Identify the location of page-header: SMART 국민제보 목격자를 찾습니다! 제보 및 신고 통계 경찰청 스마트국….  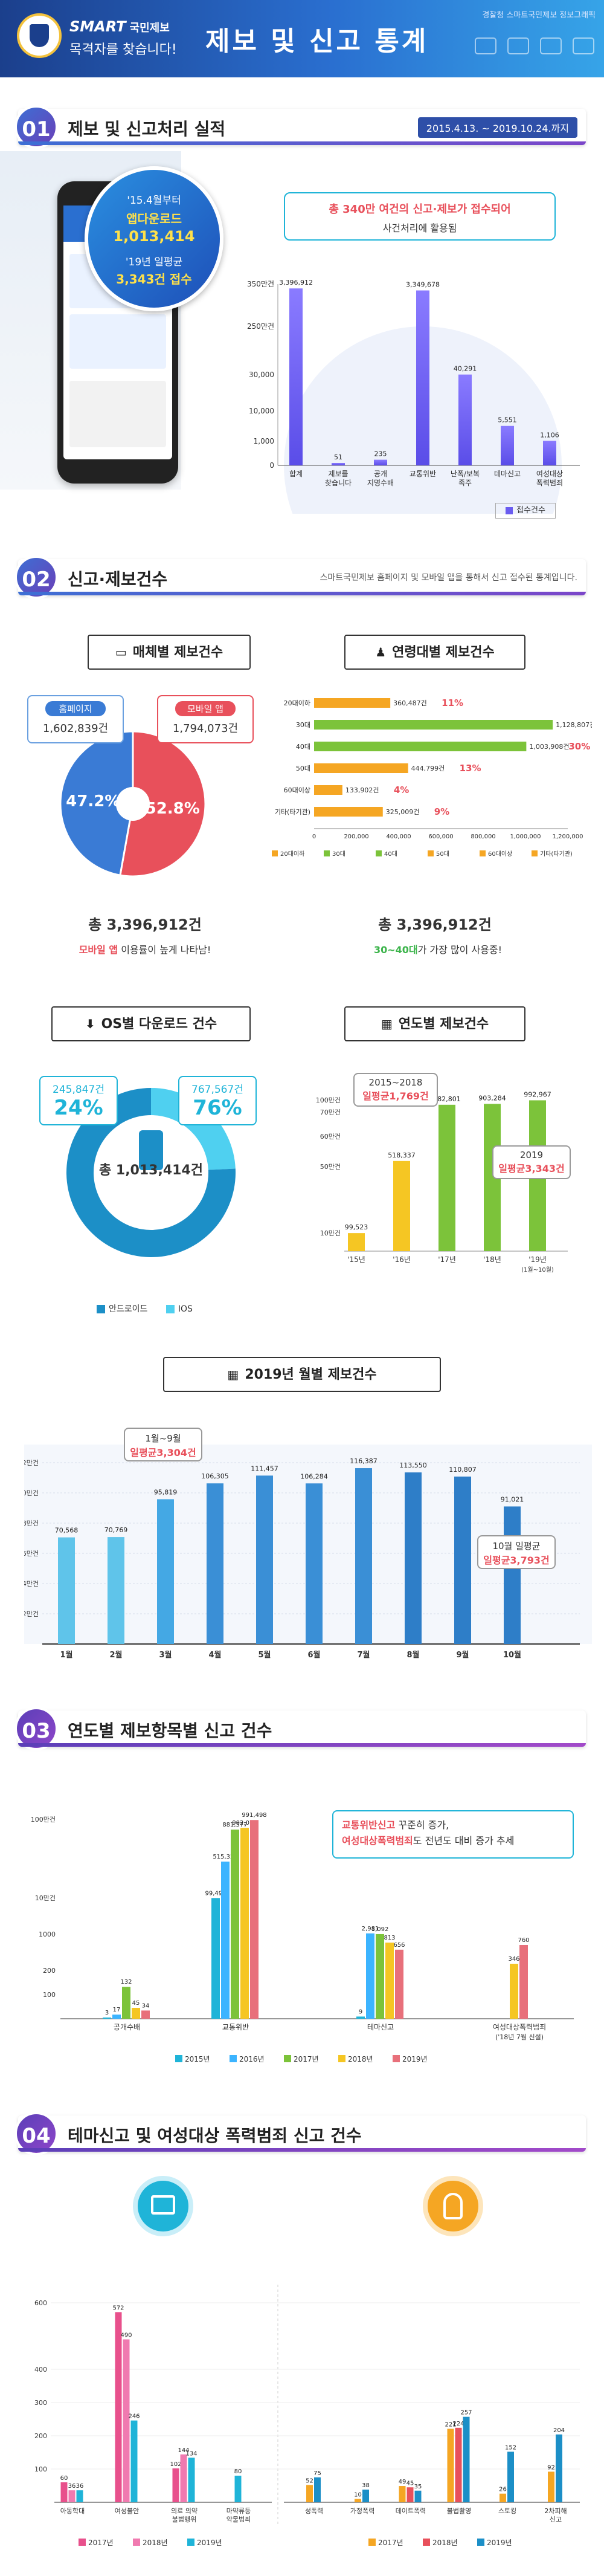
(302, 38).